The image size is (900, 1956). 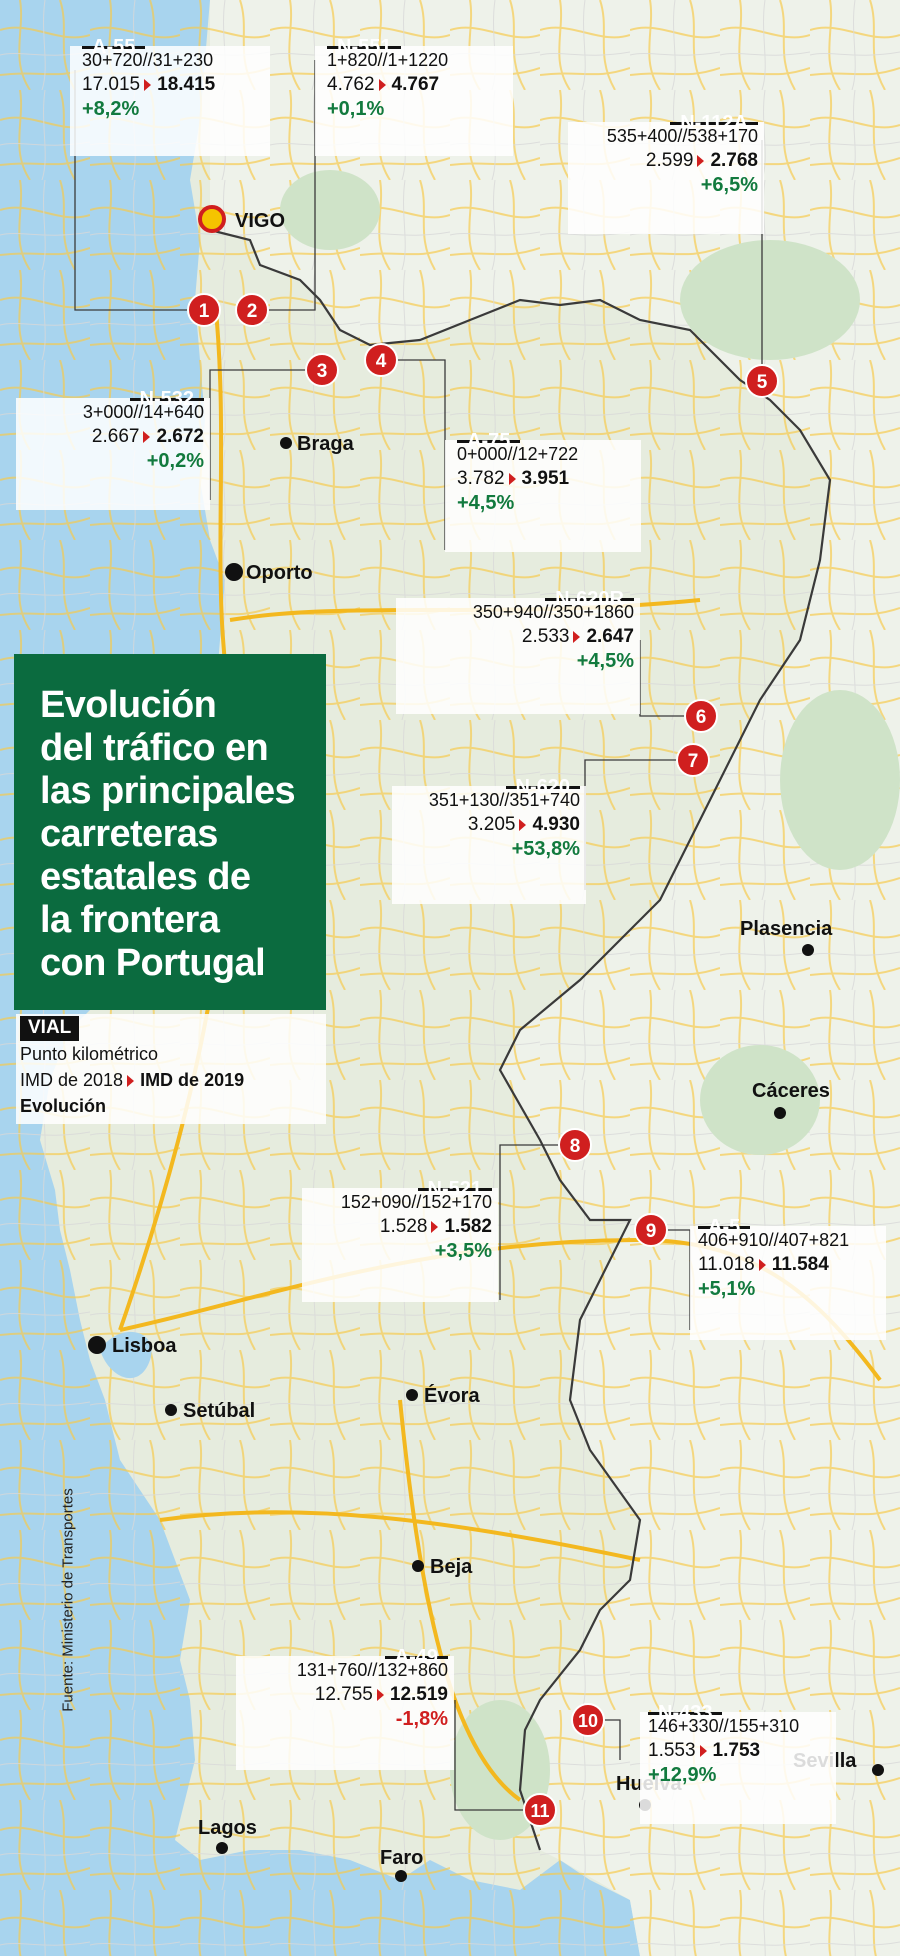 I want to click on title-line: estatales de, so click(x=145, y=877).